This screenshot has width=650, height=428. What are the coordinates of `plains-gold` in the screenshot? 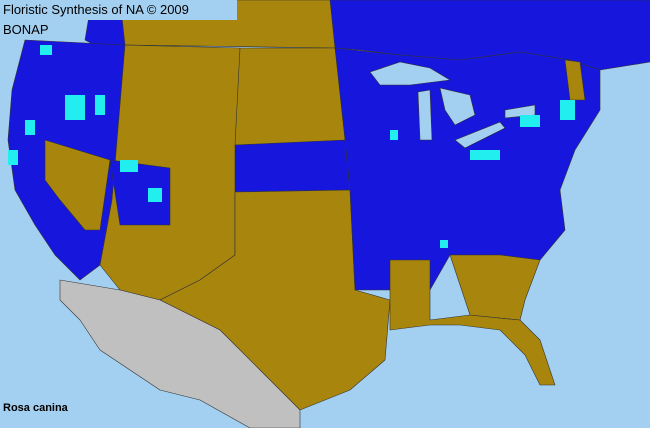 It's located at (292, 96).